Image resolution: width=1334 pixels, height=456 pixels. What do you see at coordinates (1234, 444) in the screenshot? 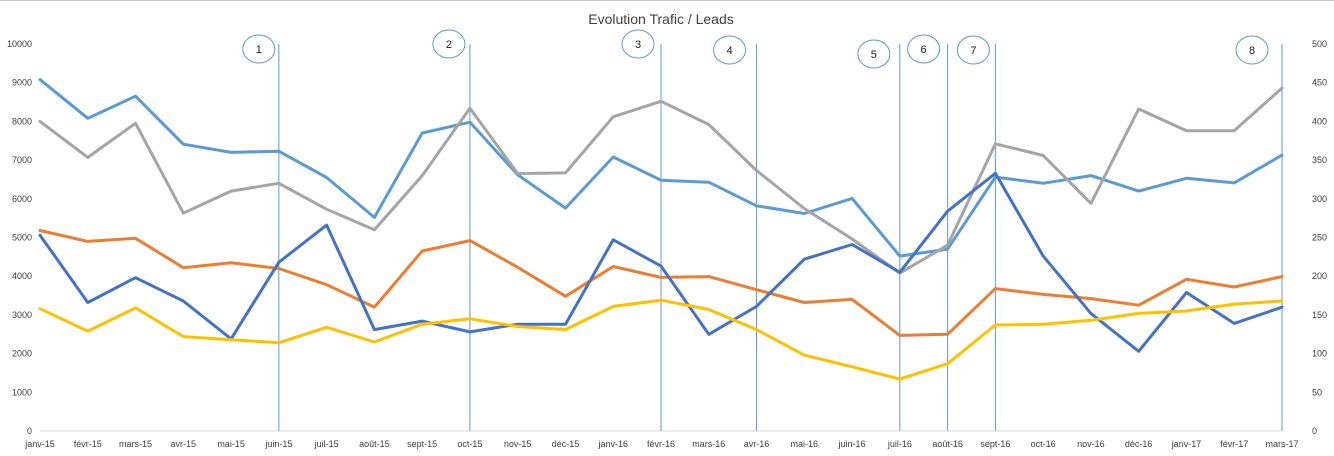
I see `x-axis-tick-label: févr-17` at bounding box center [1234, 444].